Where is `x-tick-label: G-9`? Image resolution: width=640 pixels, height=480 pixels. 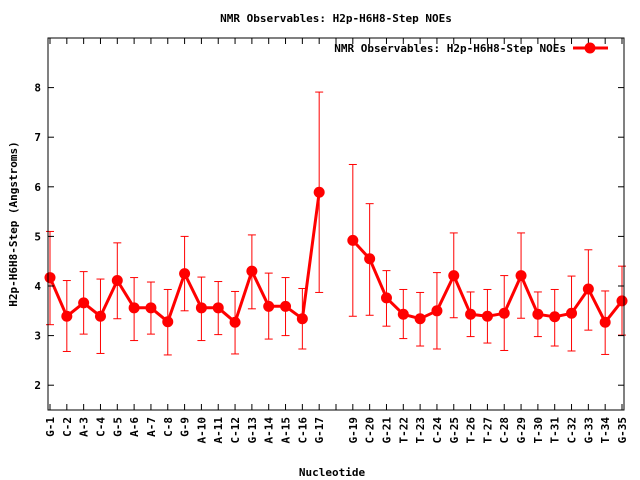 x-tick-label: G-9 is located at coordinates (185, 427).